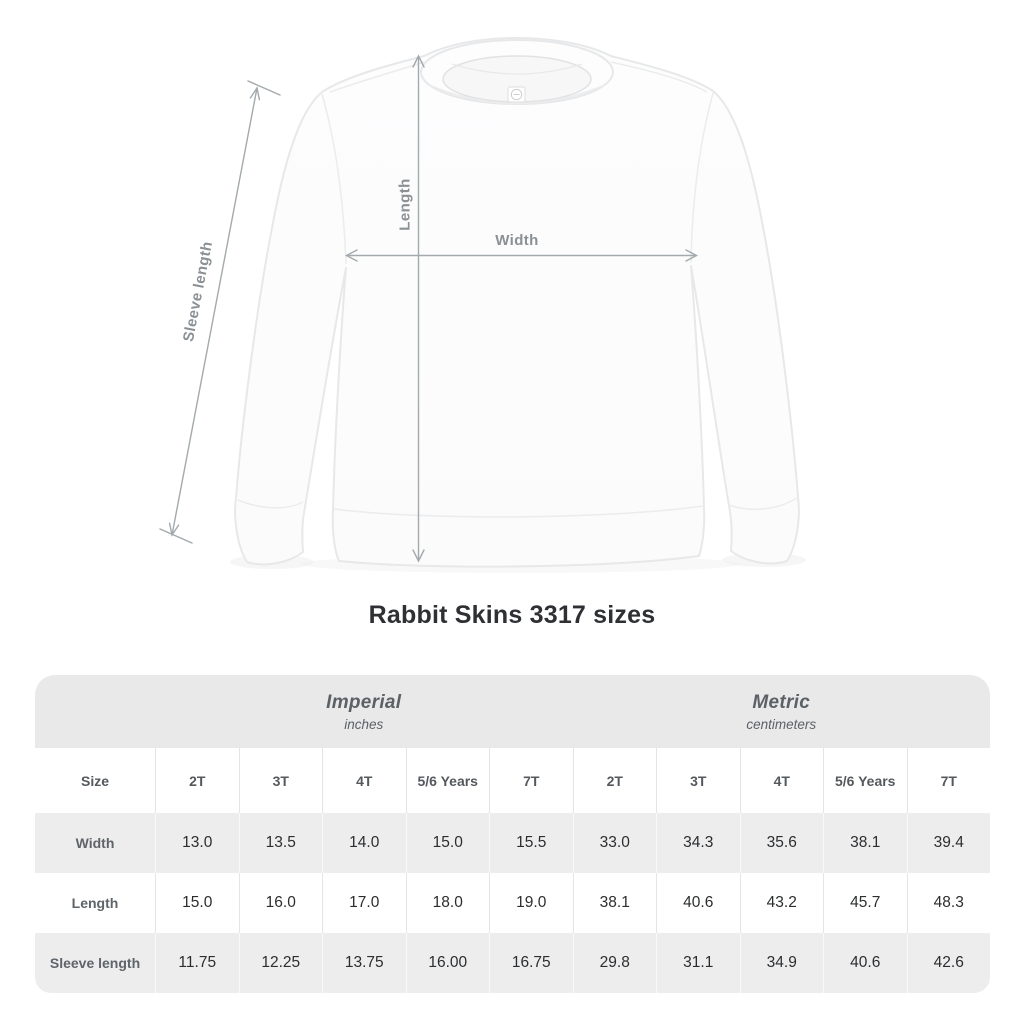 Image resolution: width=1024 pixels, height=1024 pixels. What do you see at coordinates (220, 312) in the screenshot?
I see `sleeve-length-arrow` at bounding box center [220, 312].